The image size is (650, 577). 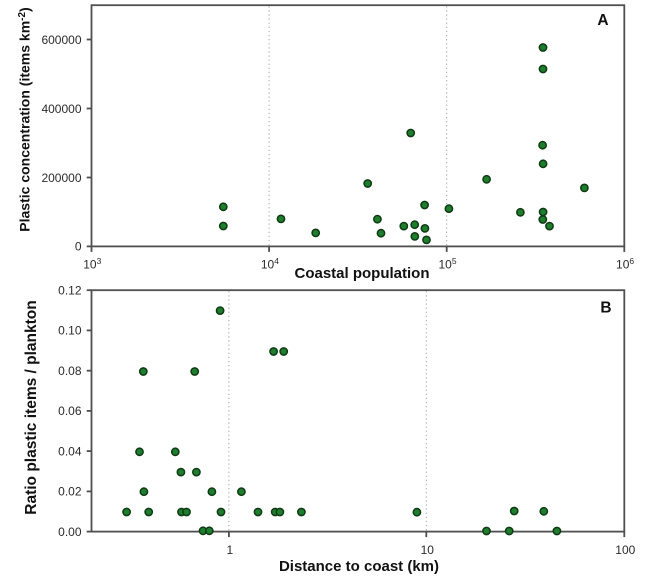 I want to click on svg-text: B, so click(x=605, y=307).